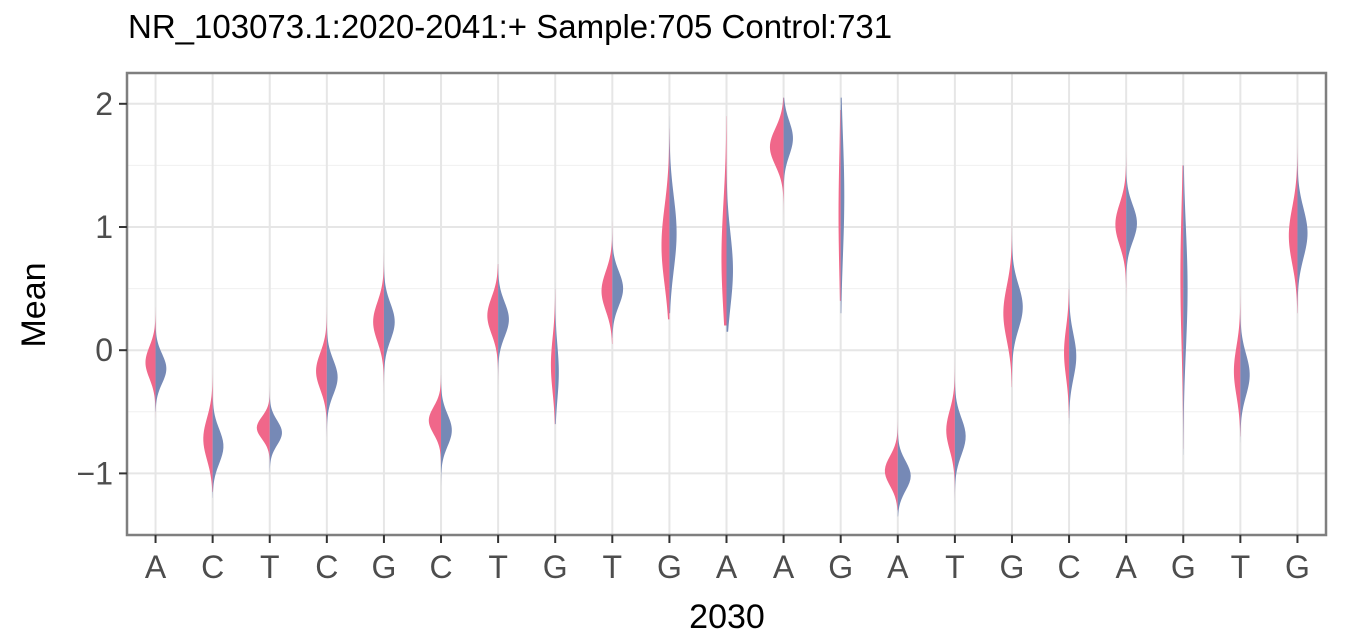 This screenshot has width=1370, height=643. Describe the element at coordinates (727, 617) in the screenshot. I see `x-axis-title: 2030` at that location.